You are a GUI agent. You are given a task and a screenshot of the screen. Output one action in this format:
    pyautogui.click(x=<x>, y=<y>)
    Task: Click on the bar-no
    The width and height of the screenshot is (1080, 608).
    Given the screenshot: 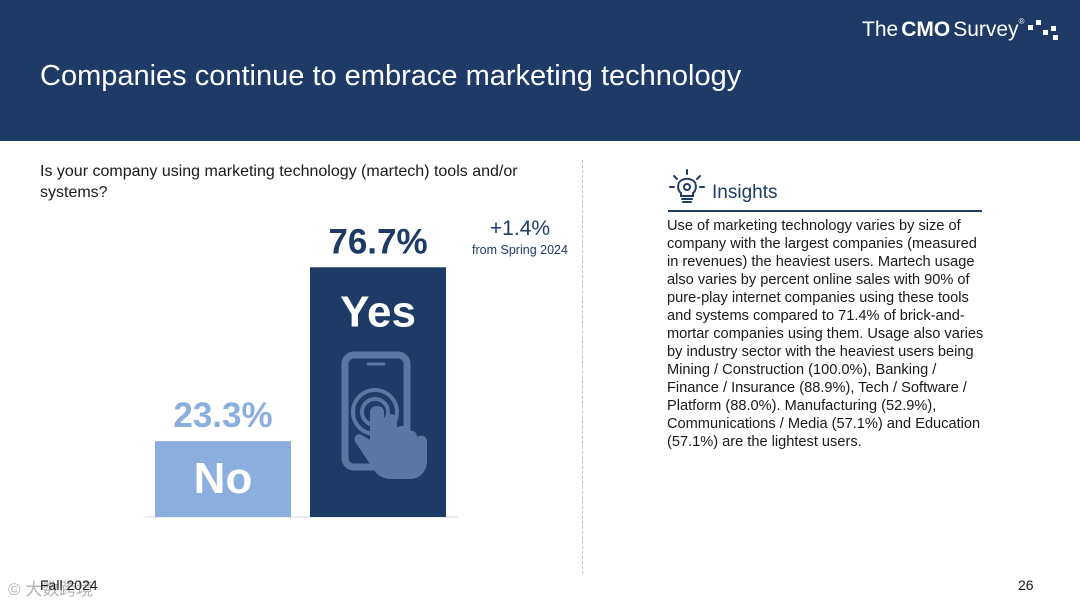 What is the action you would take?
    pyautogui.click(x=223, y=479)
    